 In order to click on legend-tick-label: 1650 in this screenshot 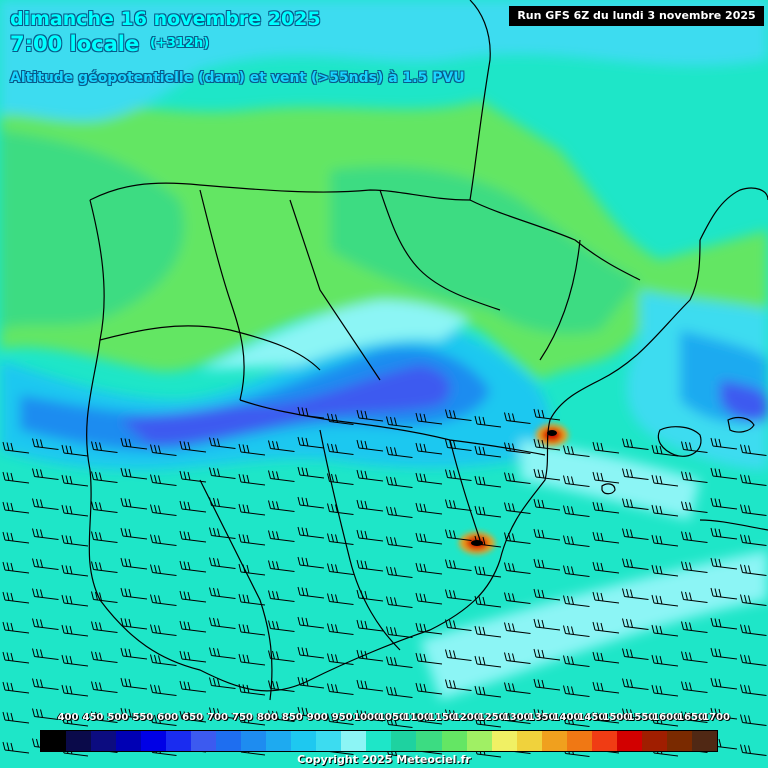, I will do `click(691, 717)`.